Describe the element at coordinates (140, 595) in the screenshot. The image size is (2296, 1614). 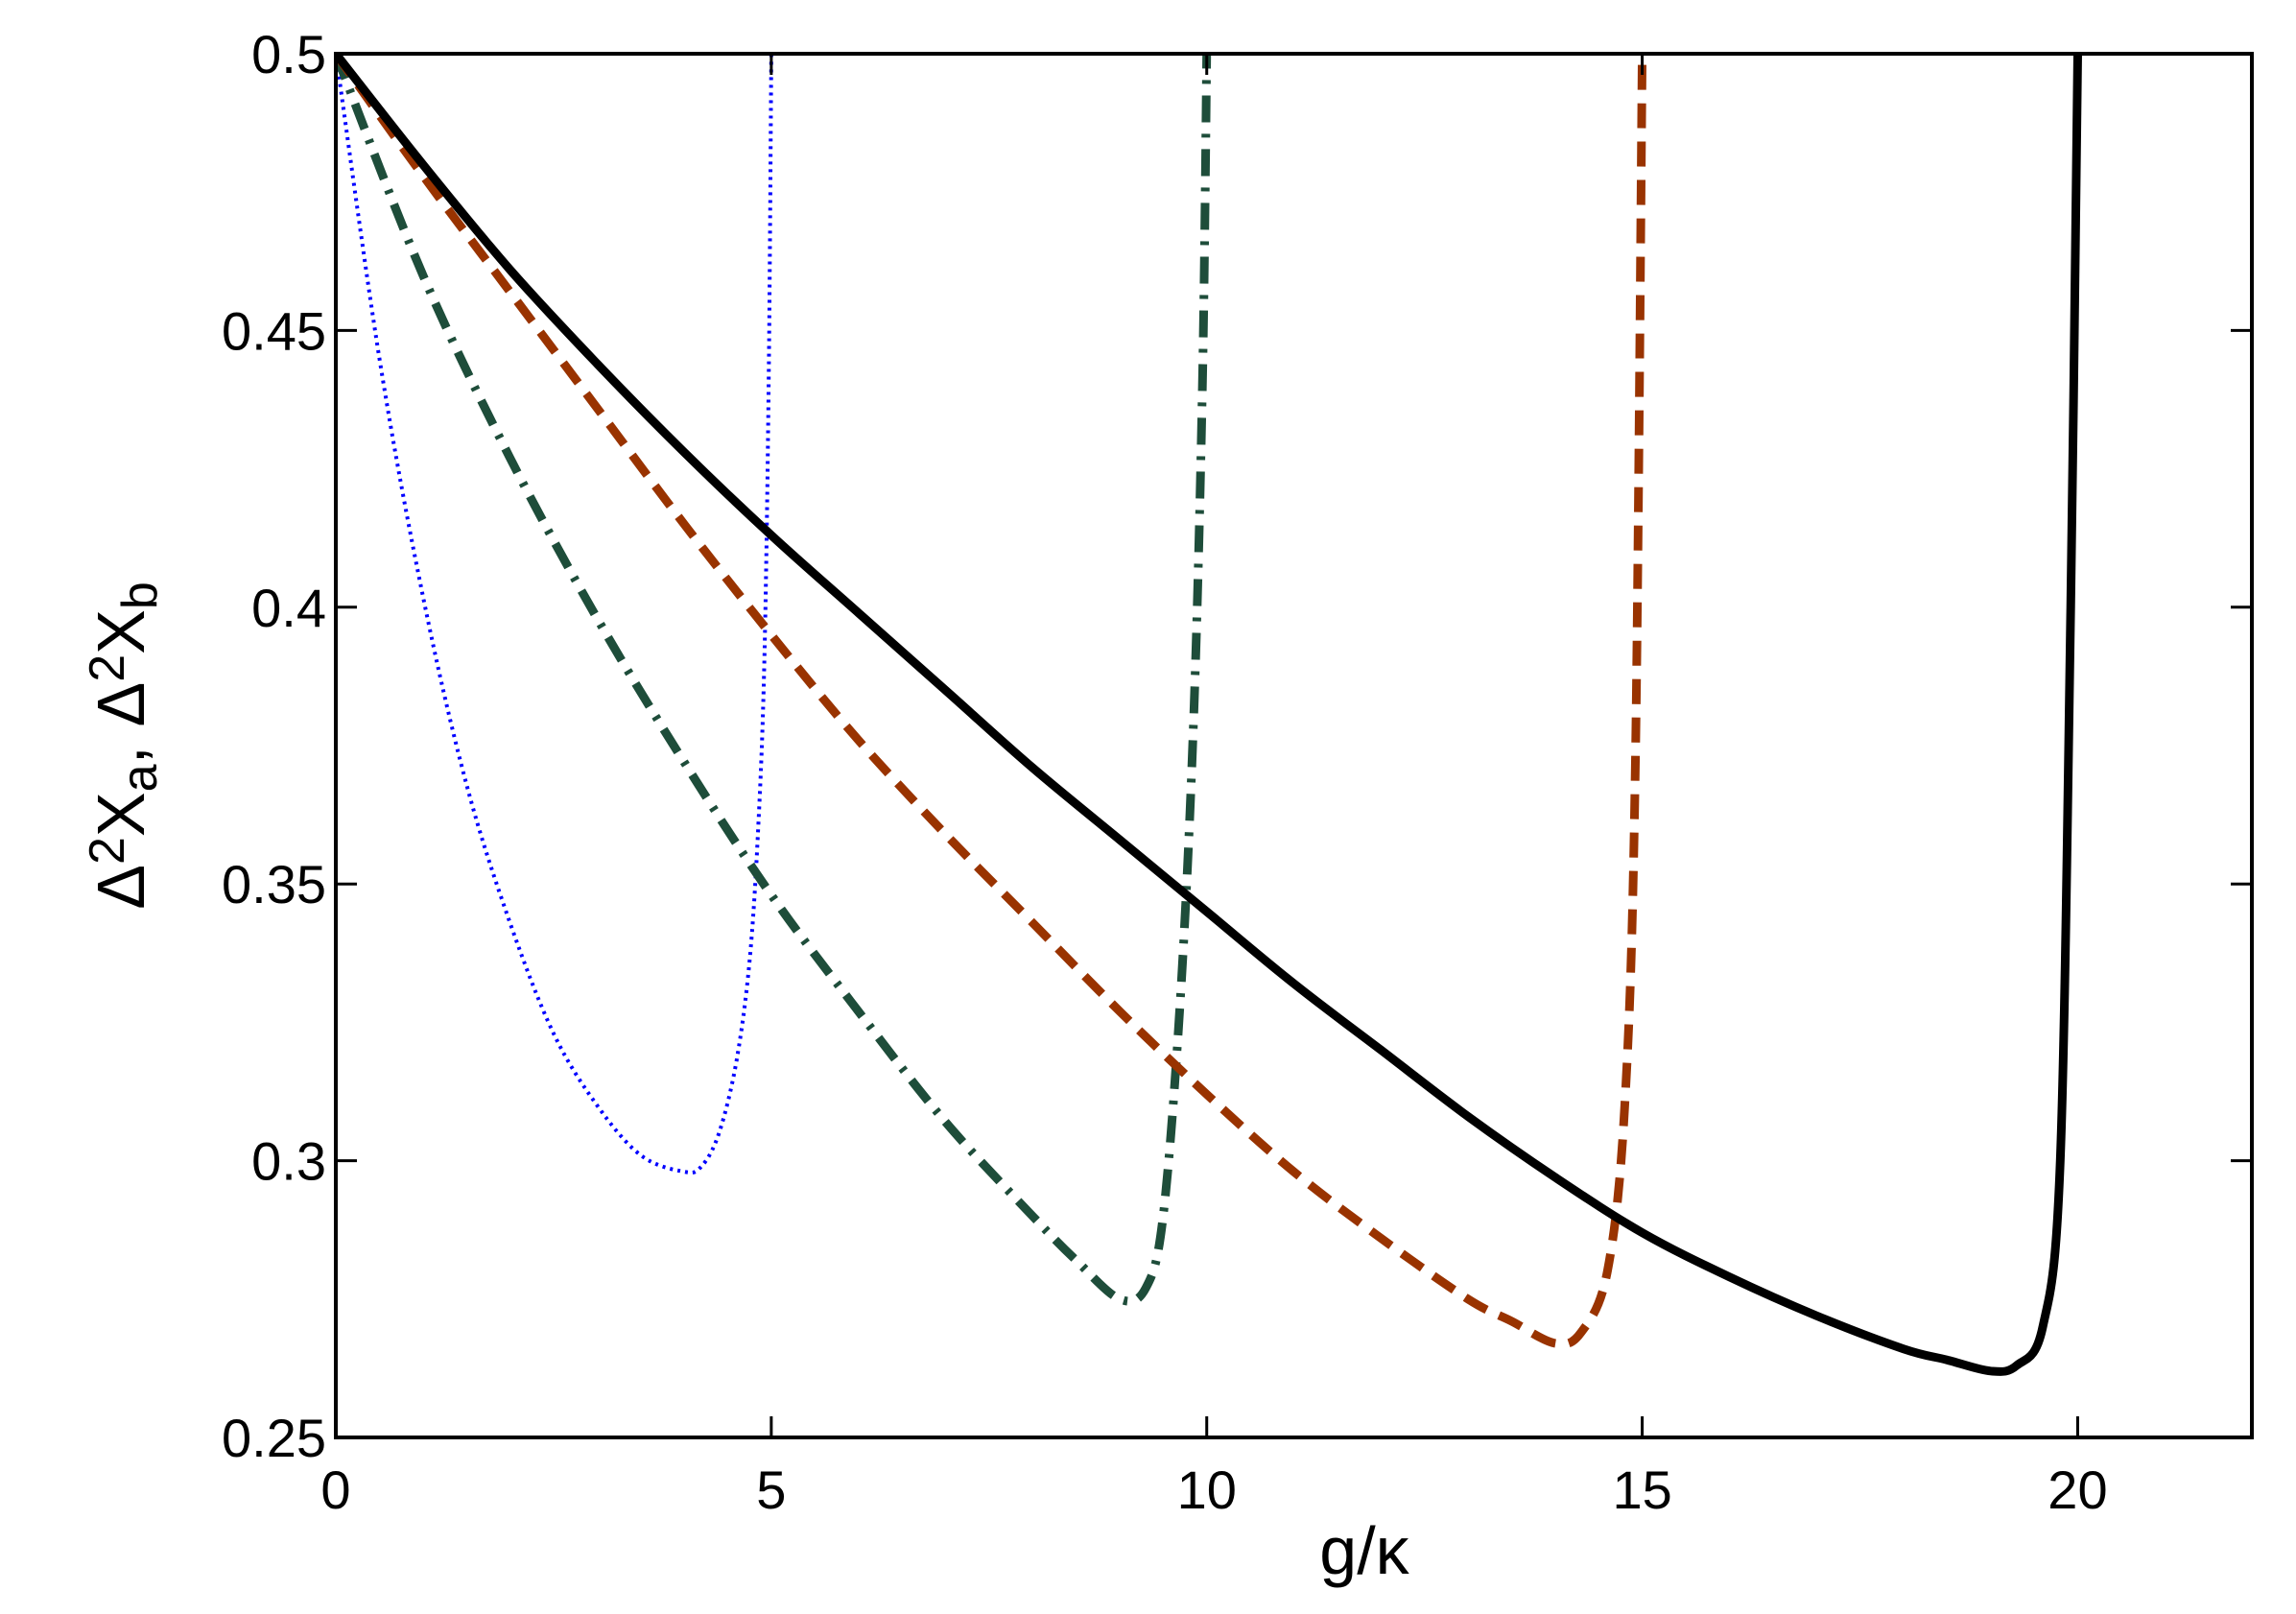
I see `y-axis-title-part: b` at that location.